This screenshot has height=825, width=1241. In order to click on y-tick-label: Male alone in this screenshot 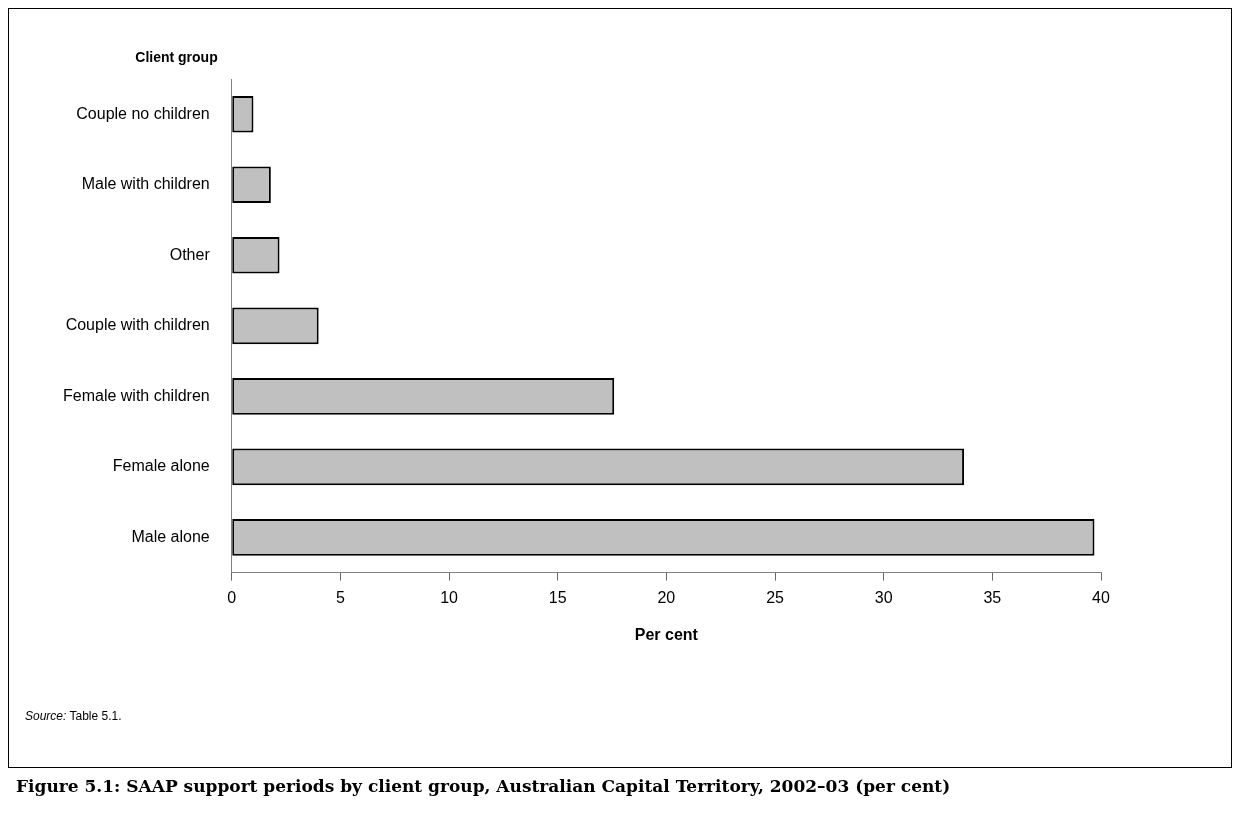, I will do `click(170, 536)`.